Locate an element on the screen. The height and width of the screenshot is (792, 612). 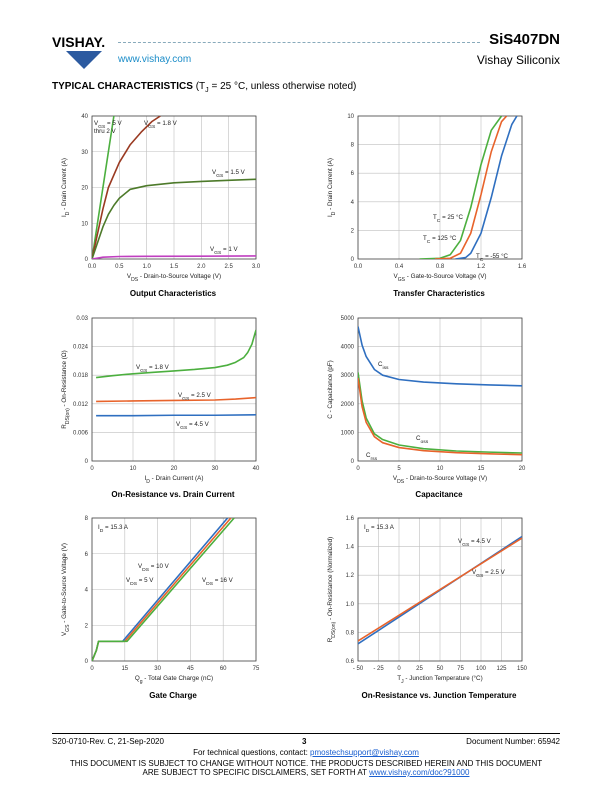
x-tick-label: 0.4 is located at coordinates (399, 267).